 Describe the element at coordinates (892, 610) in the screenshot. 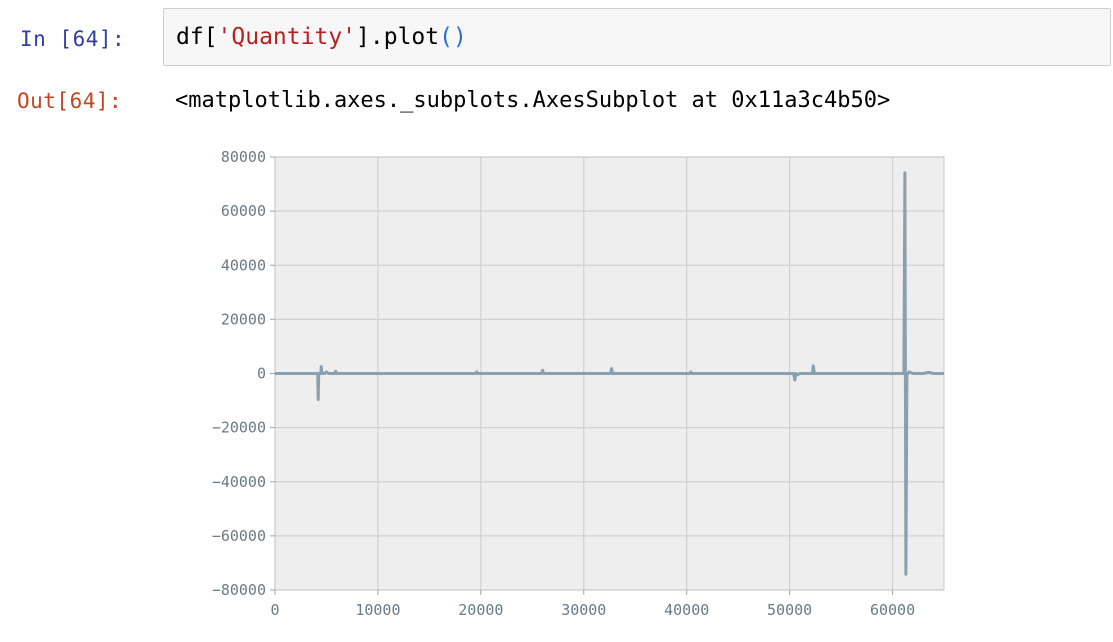

I see `x-tick-label: 60000` at that location.